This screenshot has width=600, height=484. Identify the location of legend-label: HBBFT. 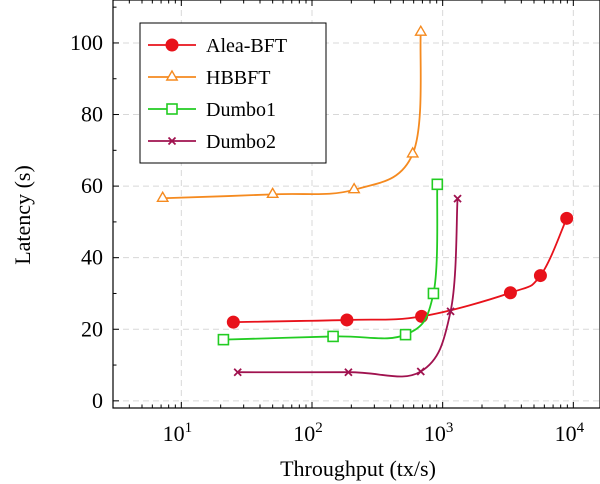
(238, 78).